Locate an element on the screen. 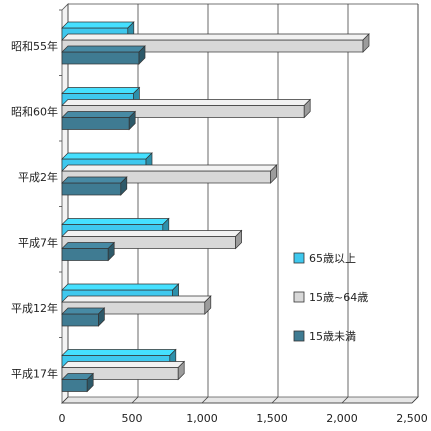  x-tick-label: 1,000 is located at coordinates (202, 418).